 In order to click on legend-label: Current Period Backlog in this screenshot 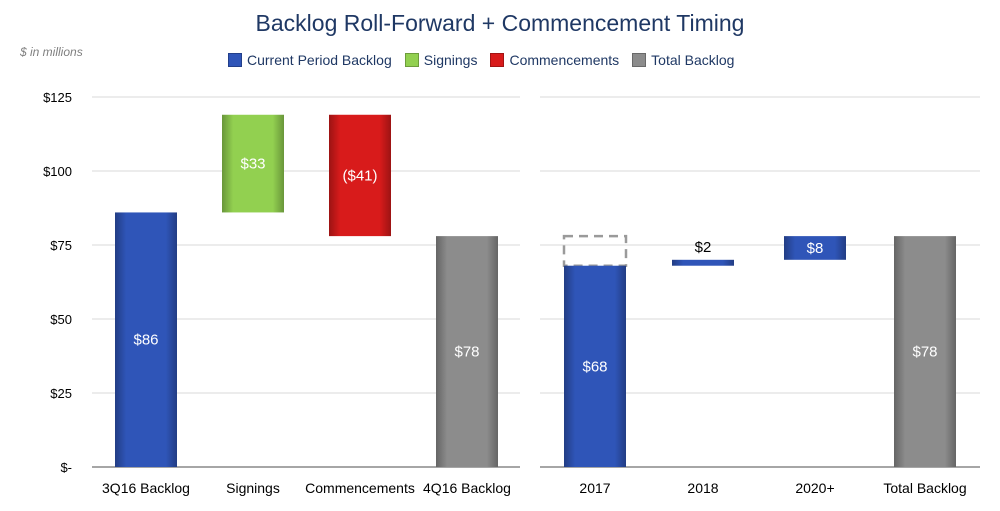, I will do `click(319, 60)`.